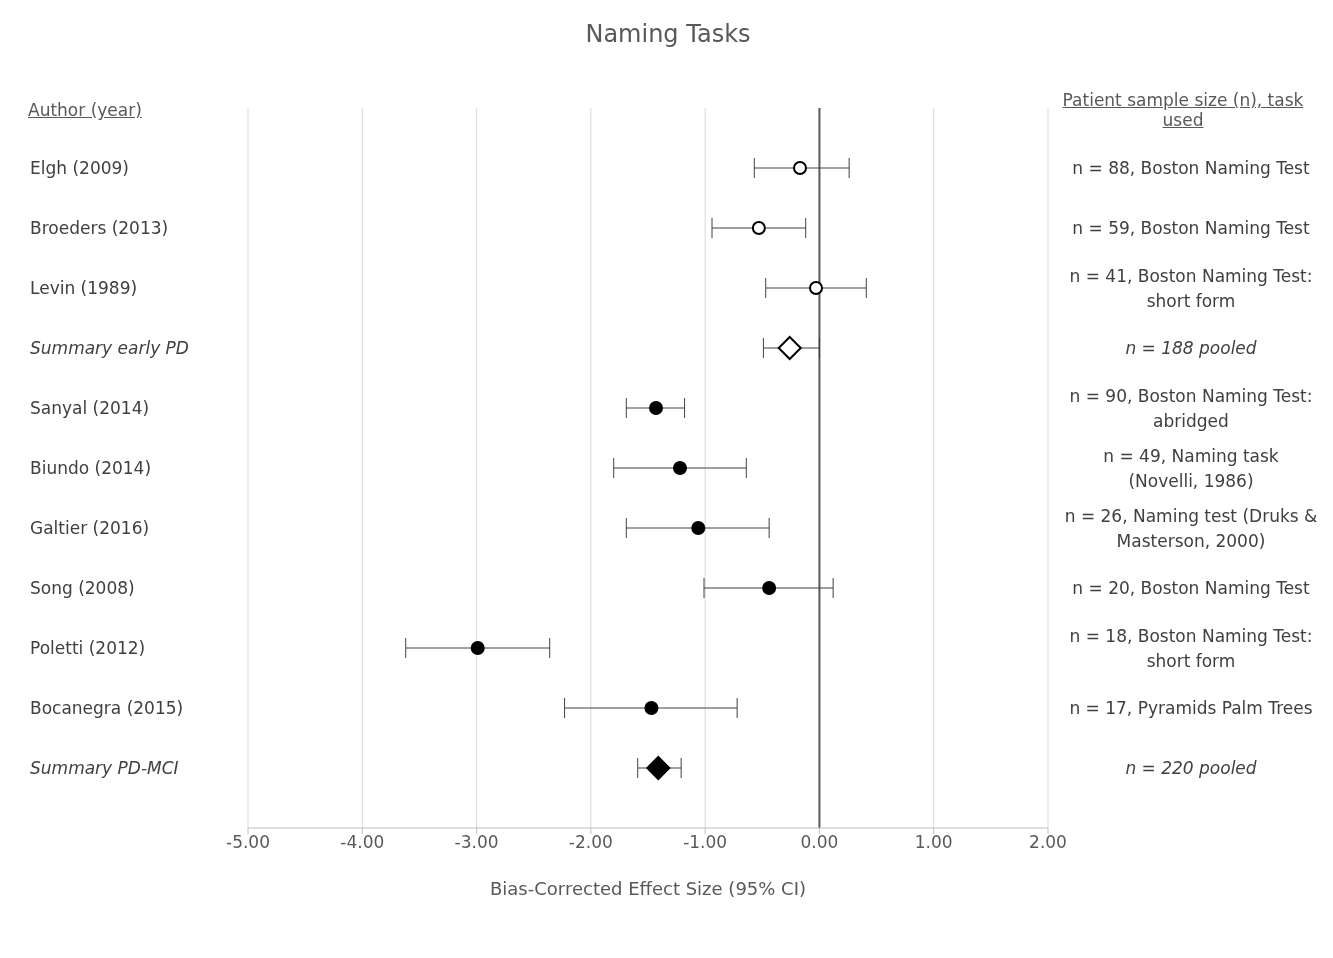 The height and width of the screenshot is (958, 1333). Describe the element at coordinates (668, 34) in the screenshot. I see `chart-title: Naming Tasks` at that location.